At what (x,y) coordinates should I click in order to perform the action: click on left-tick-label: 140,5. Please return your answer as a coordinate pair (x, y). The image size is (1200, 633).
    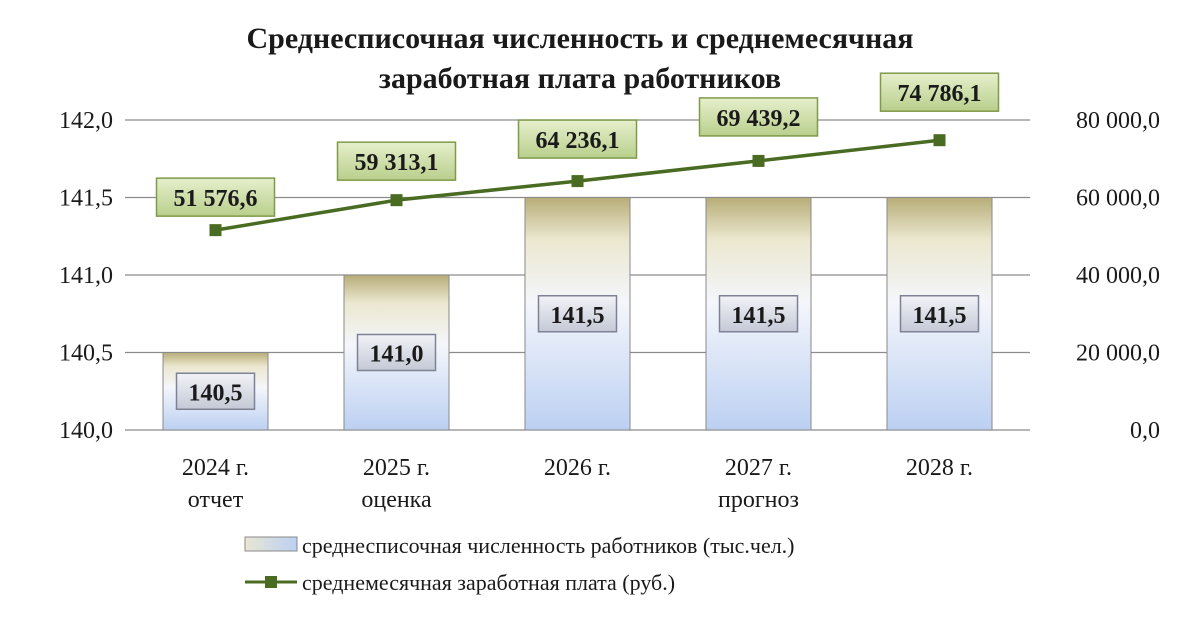
    Looking at the image, I should click on (86, 354).